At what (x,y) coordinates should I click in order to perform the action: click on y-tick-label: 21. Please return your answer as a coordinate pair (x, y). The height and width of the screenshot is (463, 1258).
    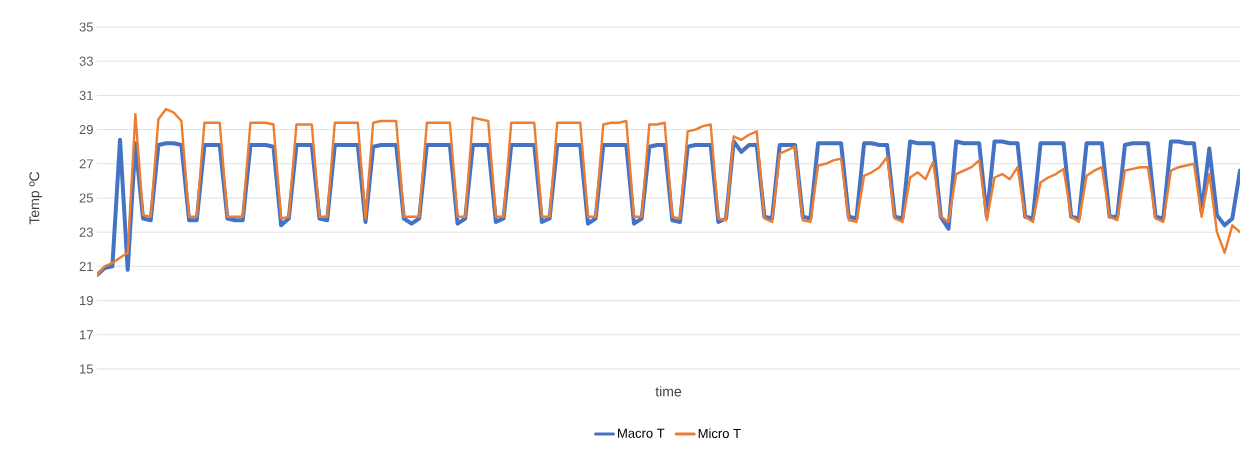
    Looking at the image, I should click on (86, 266).